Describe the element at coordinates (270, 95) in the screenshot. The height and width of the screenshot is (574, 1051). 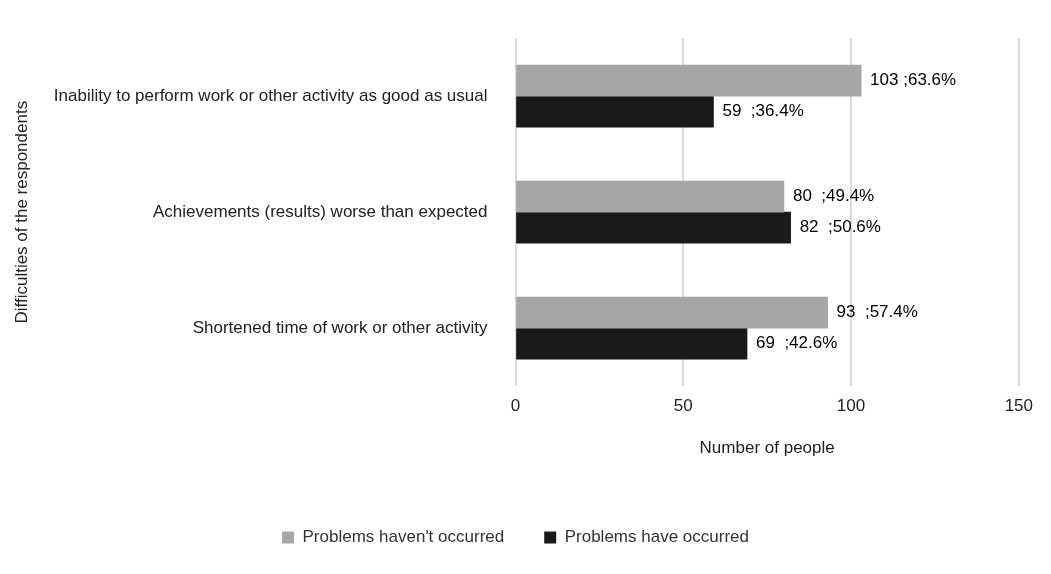
I see `y-tick-label: Inability to perform work or other activity as good as usual` at that location.